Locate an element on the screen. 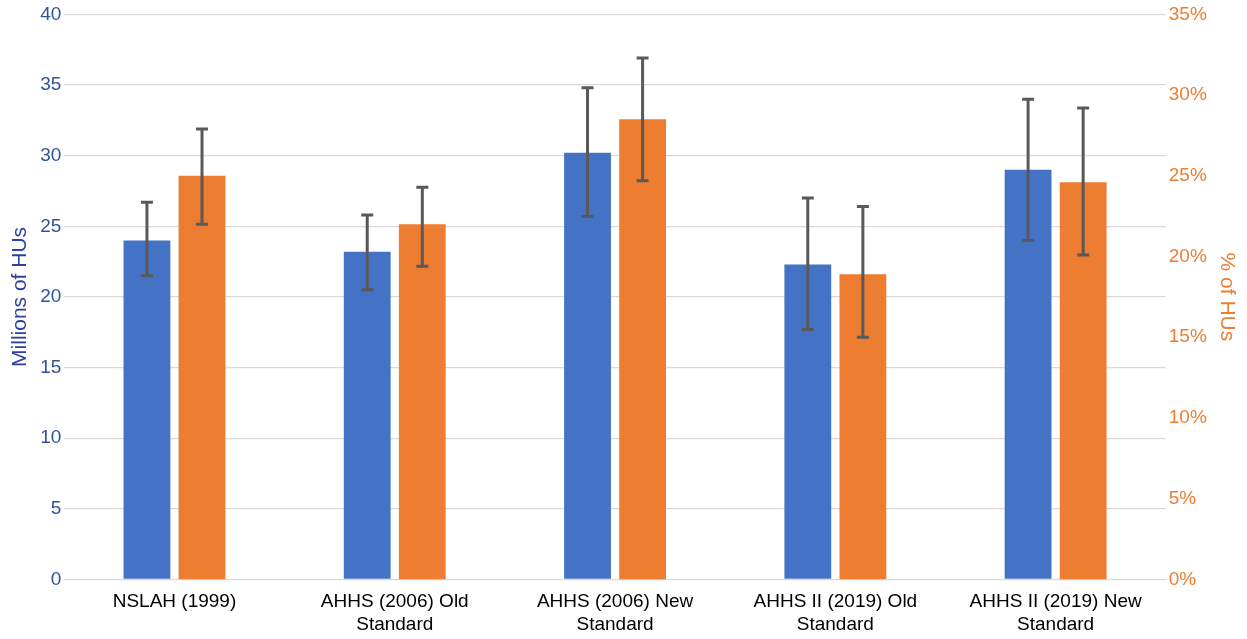  y2-tick-label: 10% is located at coordinates (1187, 417).